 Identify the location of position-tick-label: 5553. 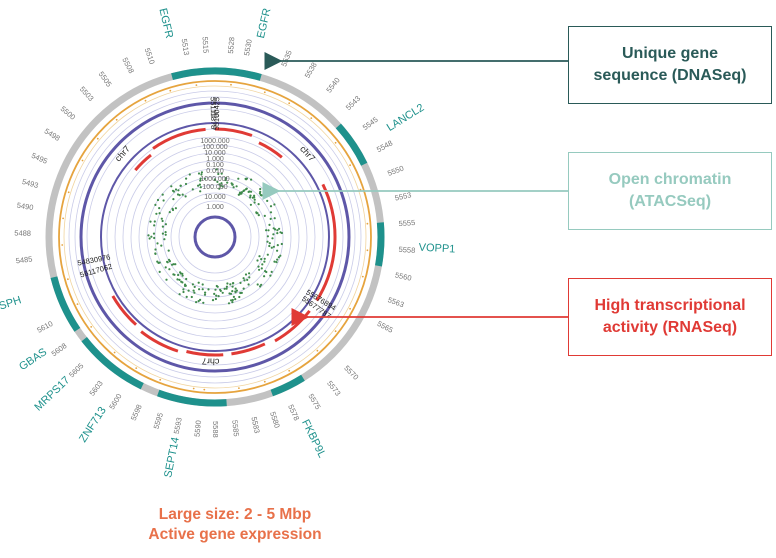
(403, 196).